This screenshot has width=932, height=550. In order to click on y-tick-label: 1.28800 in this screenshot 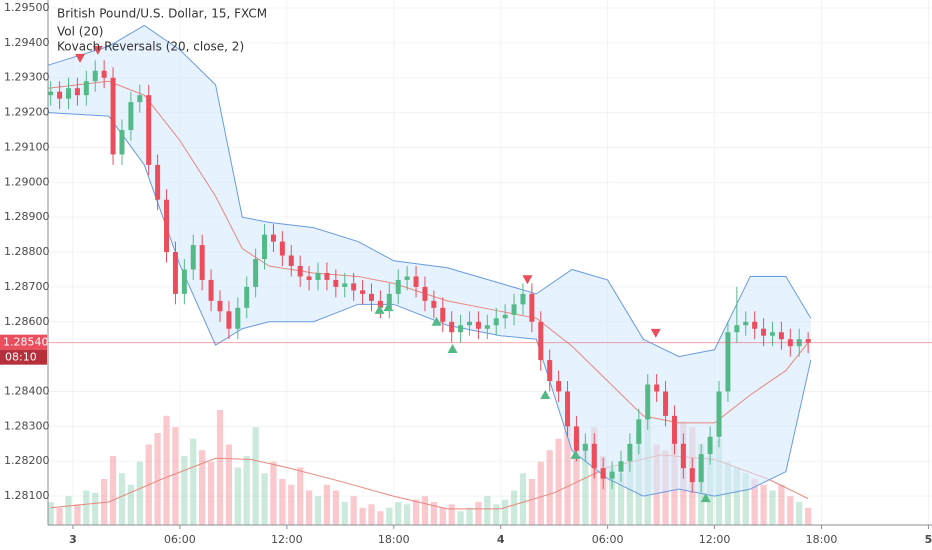, I will do `click(27, 251)`.